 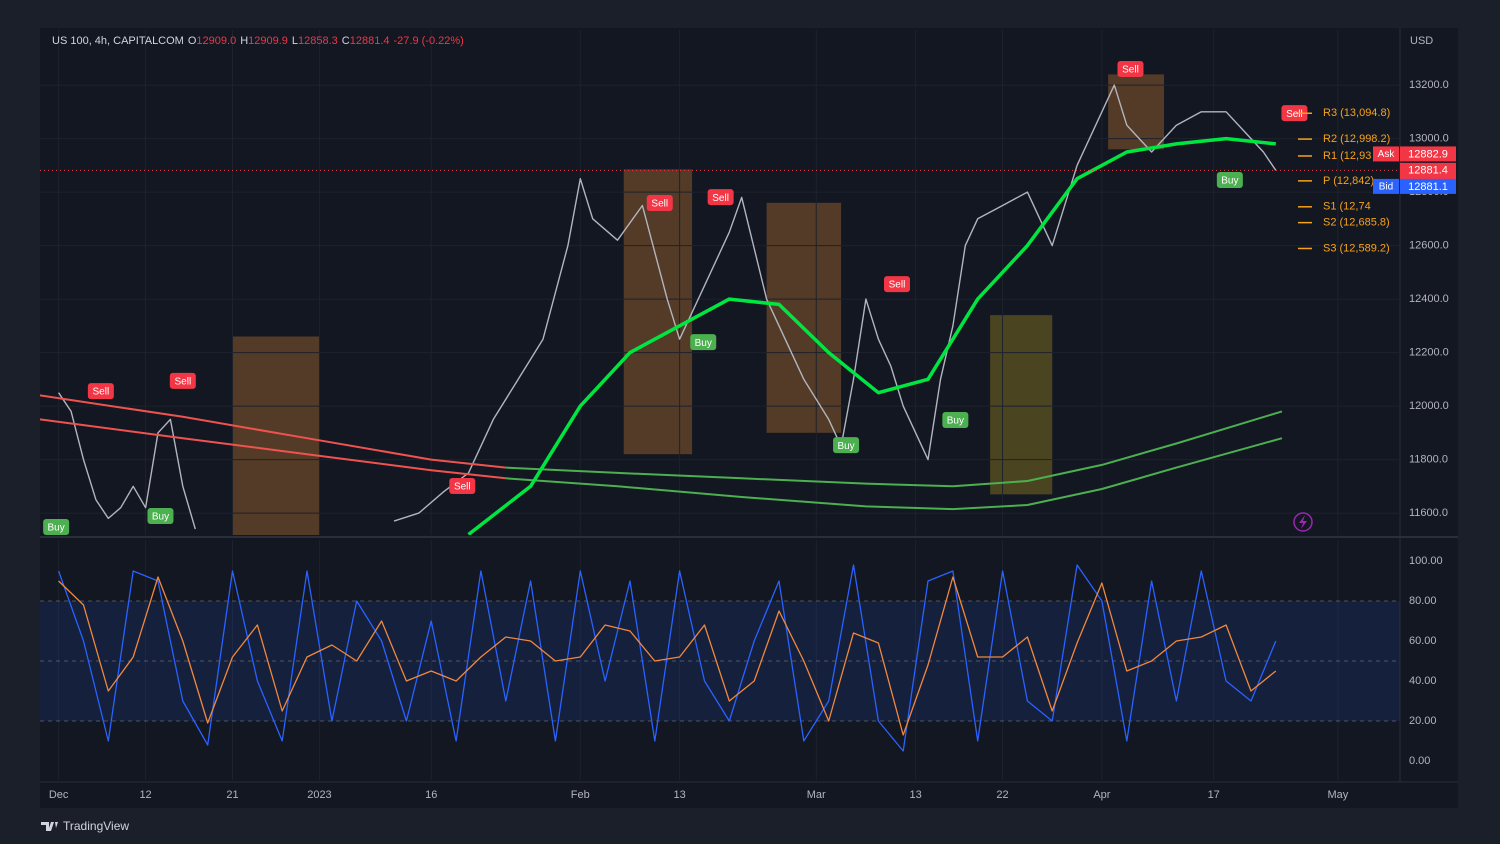 What do you see at coordinates (319, 795) in the screenshot?
I see `x-tick-label: 2023` at bounding box center [319, 795].